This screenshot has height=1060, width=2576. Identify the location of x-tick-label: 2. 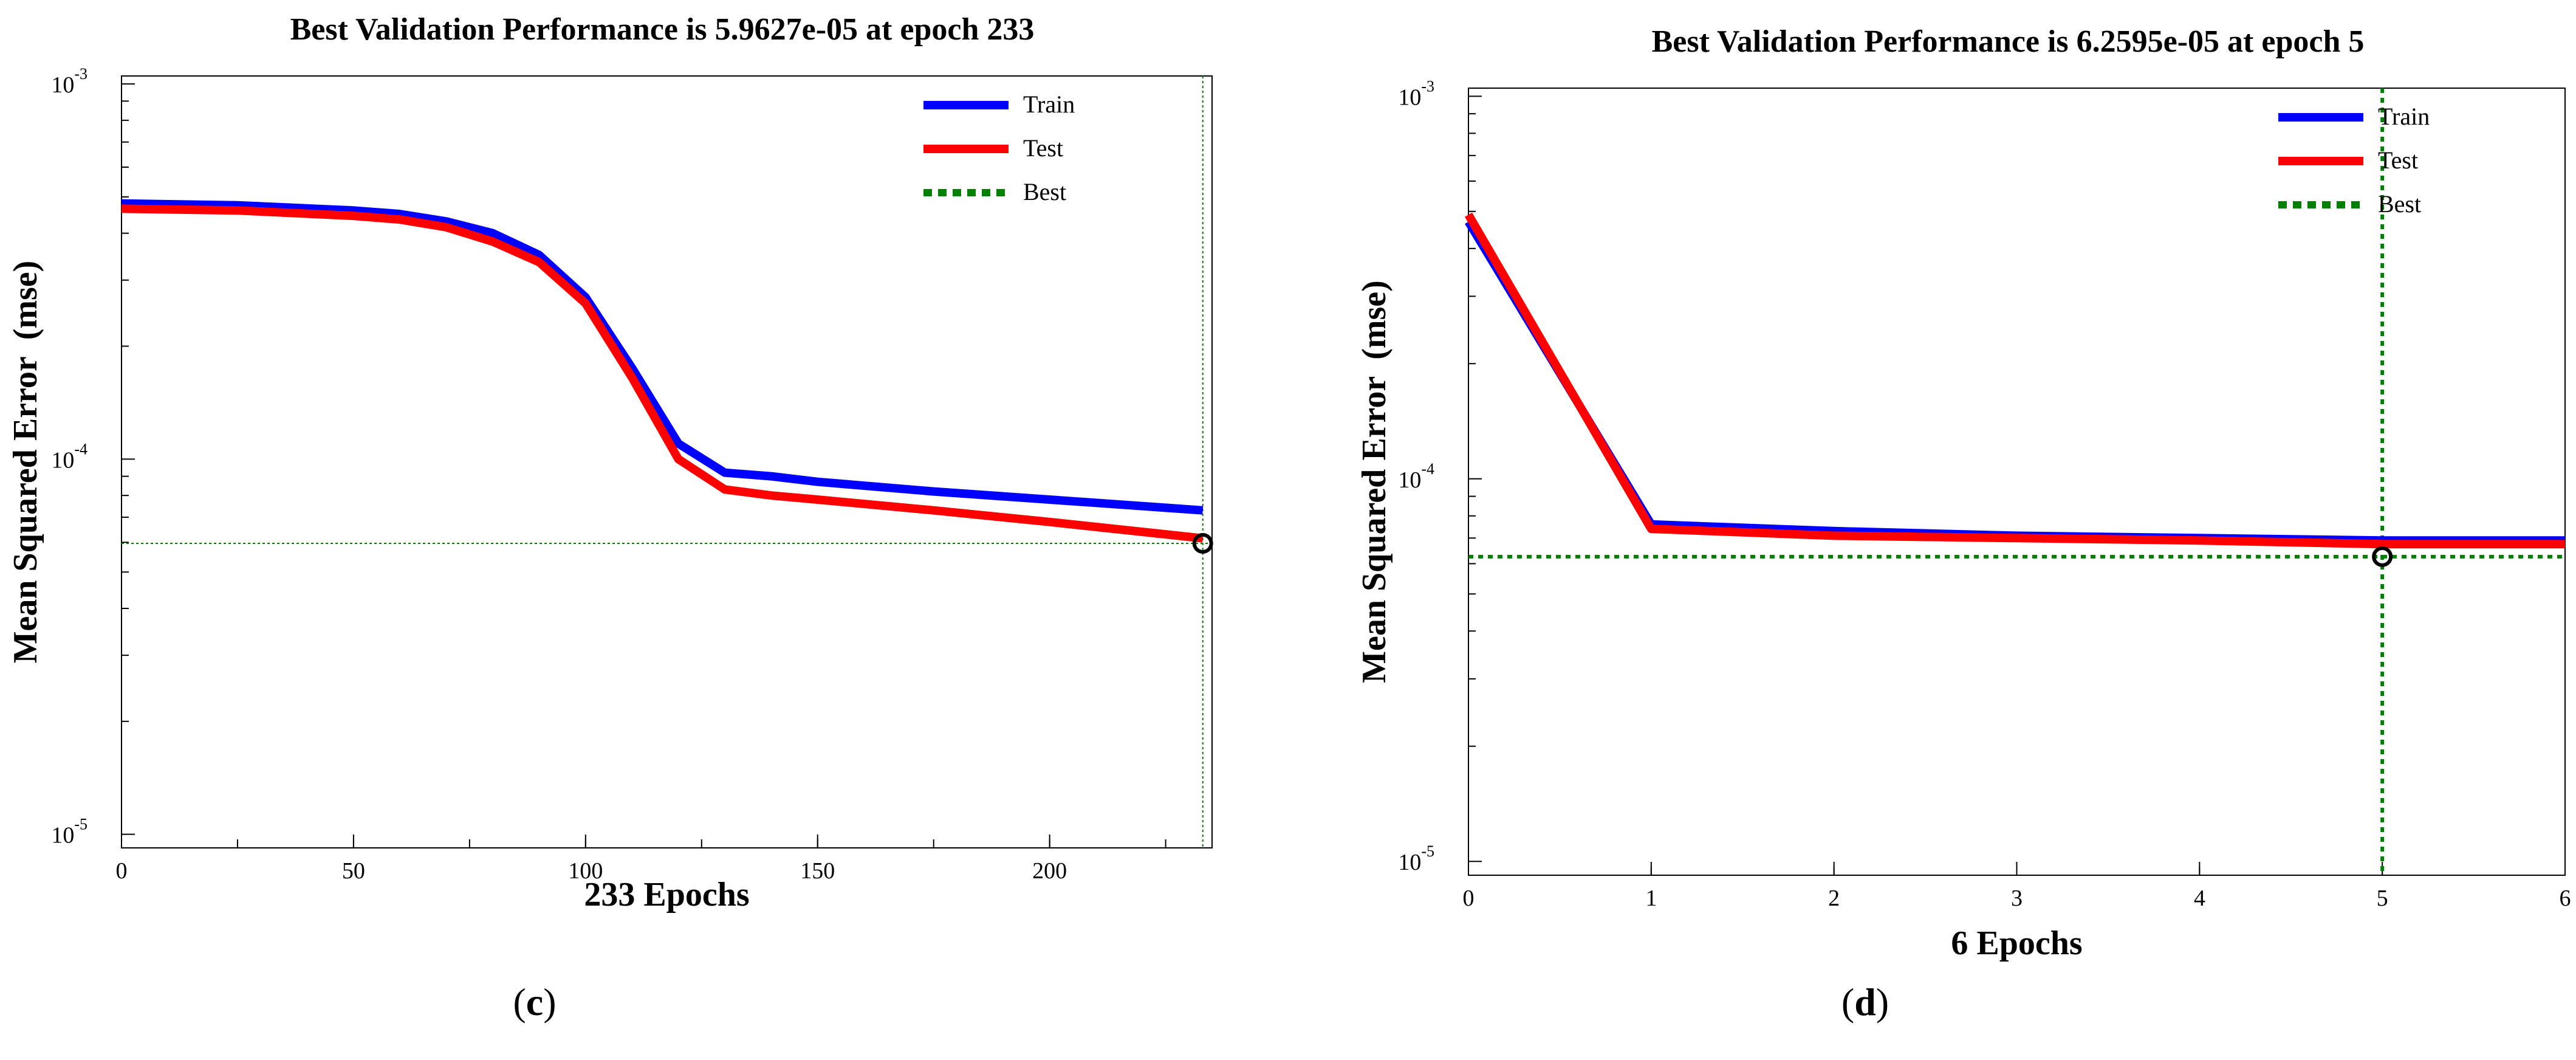
(1834, 898).